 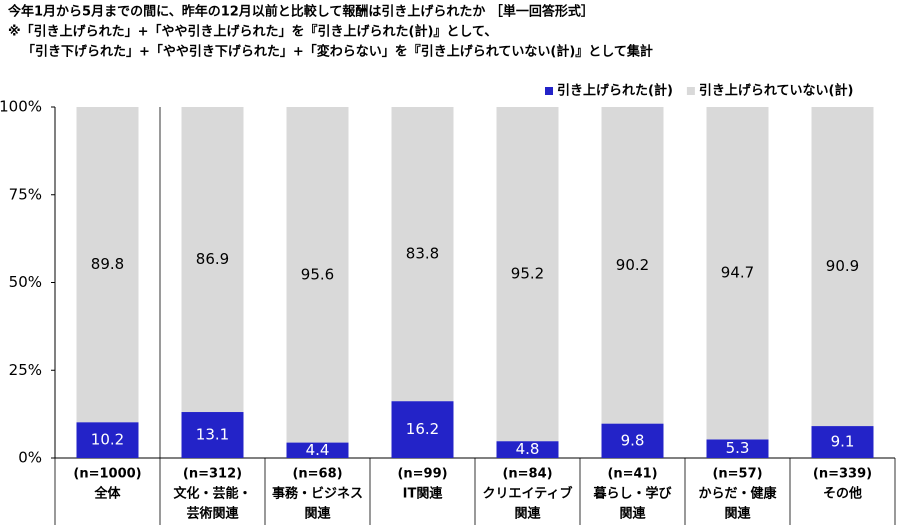 I want to click on x-tick-label: (n=339), so click(x=842, y=474).